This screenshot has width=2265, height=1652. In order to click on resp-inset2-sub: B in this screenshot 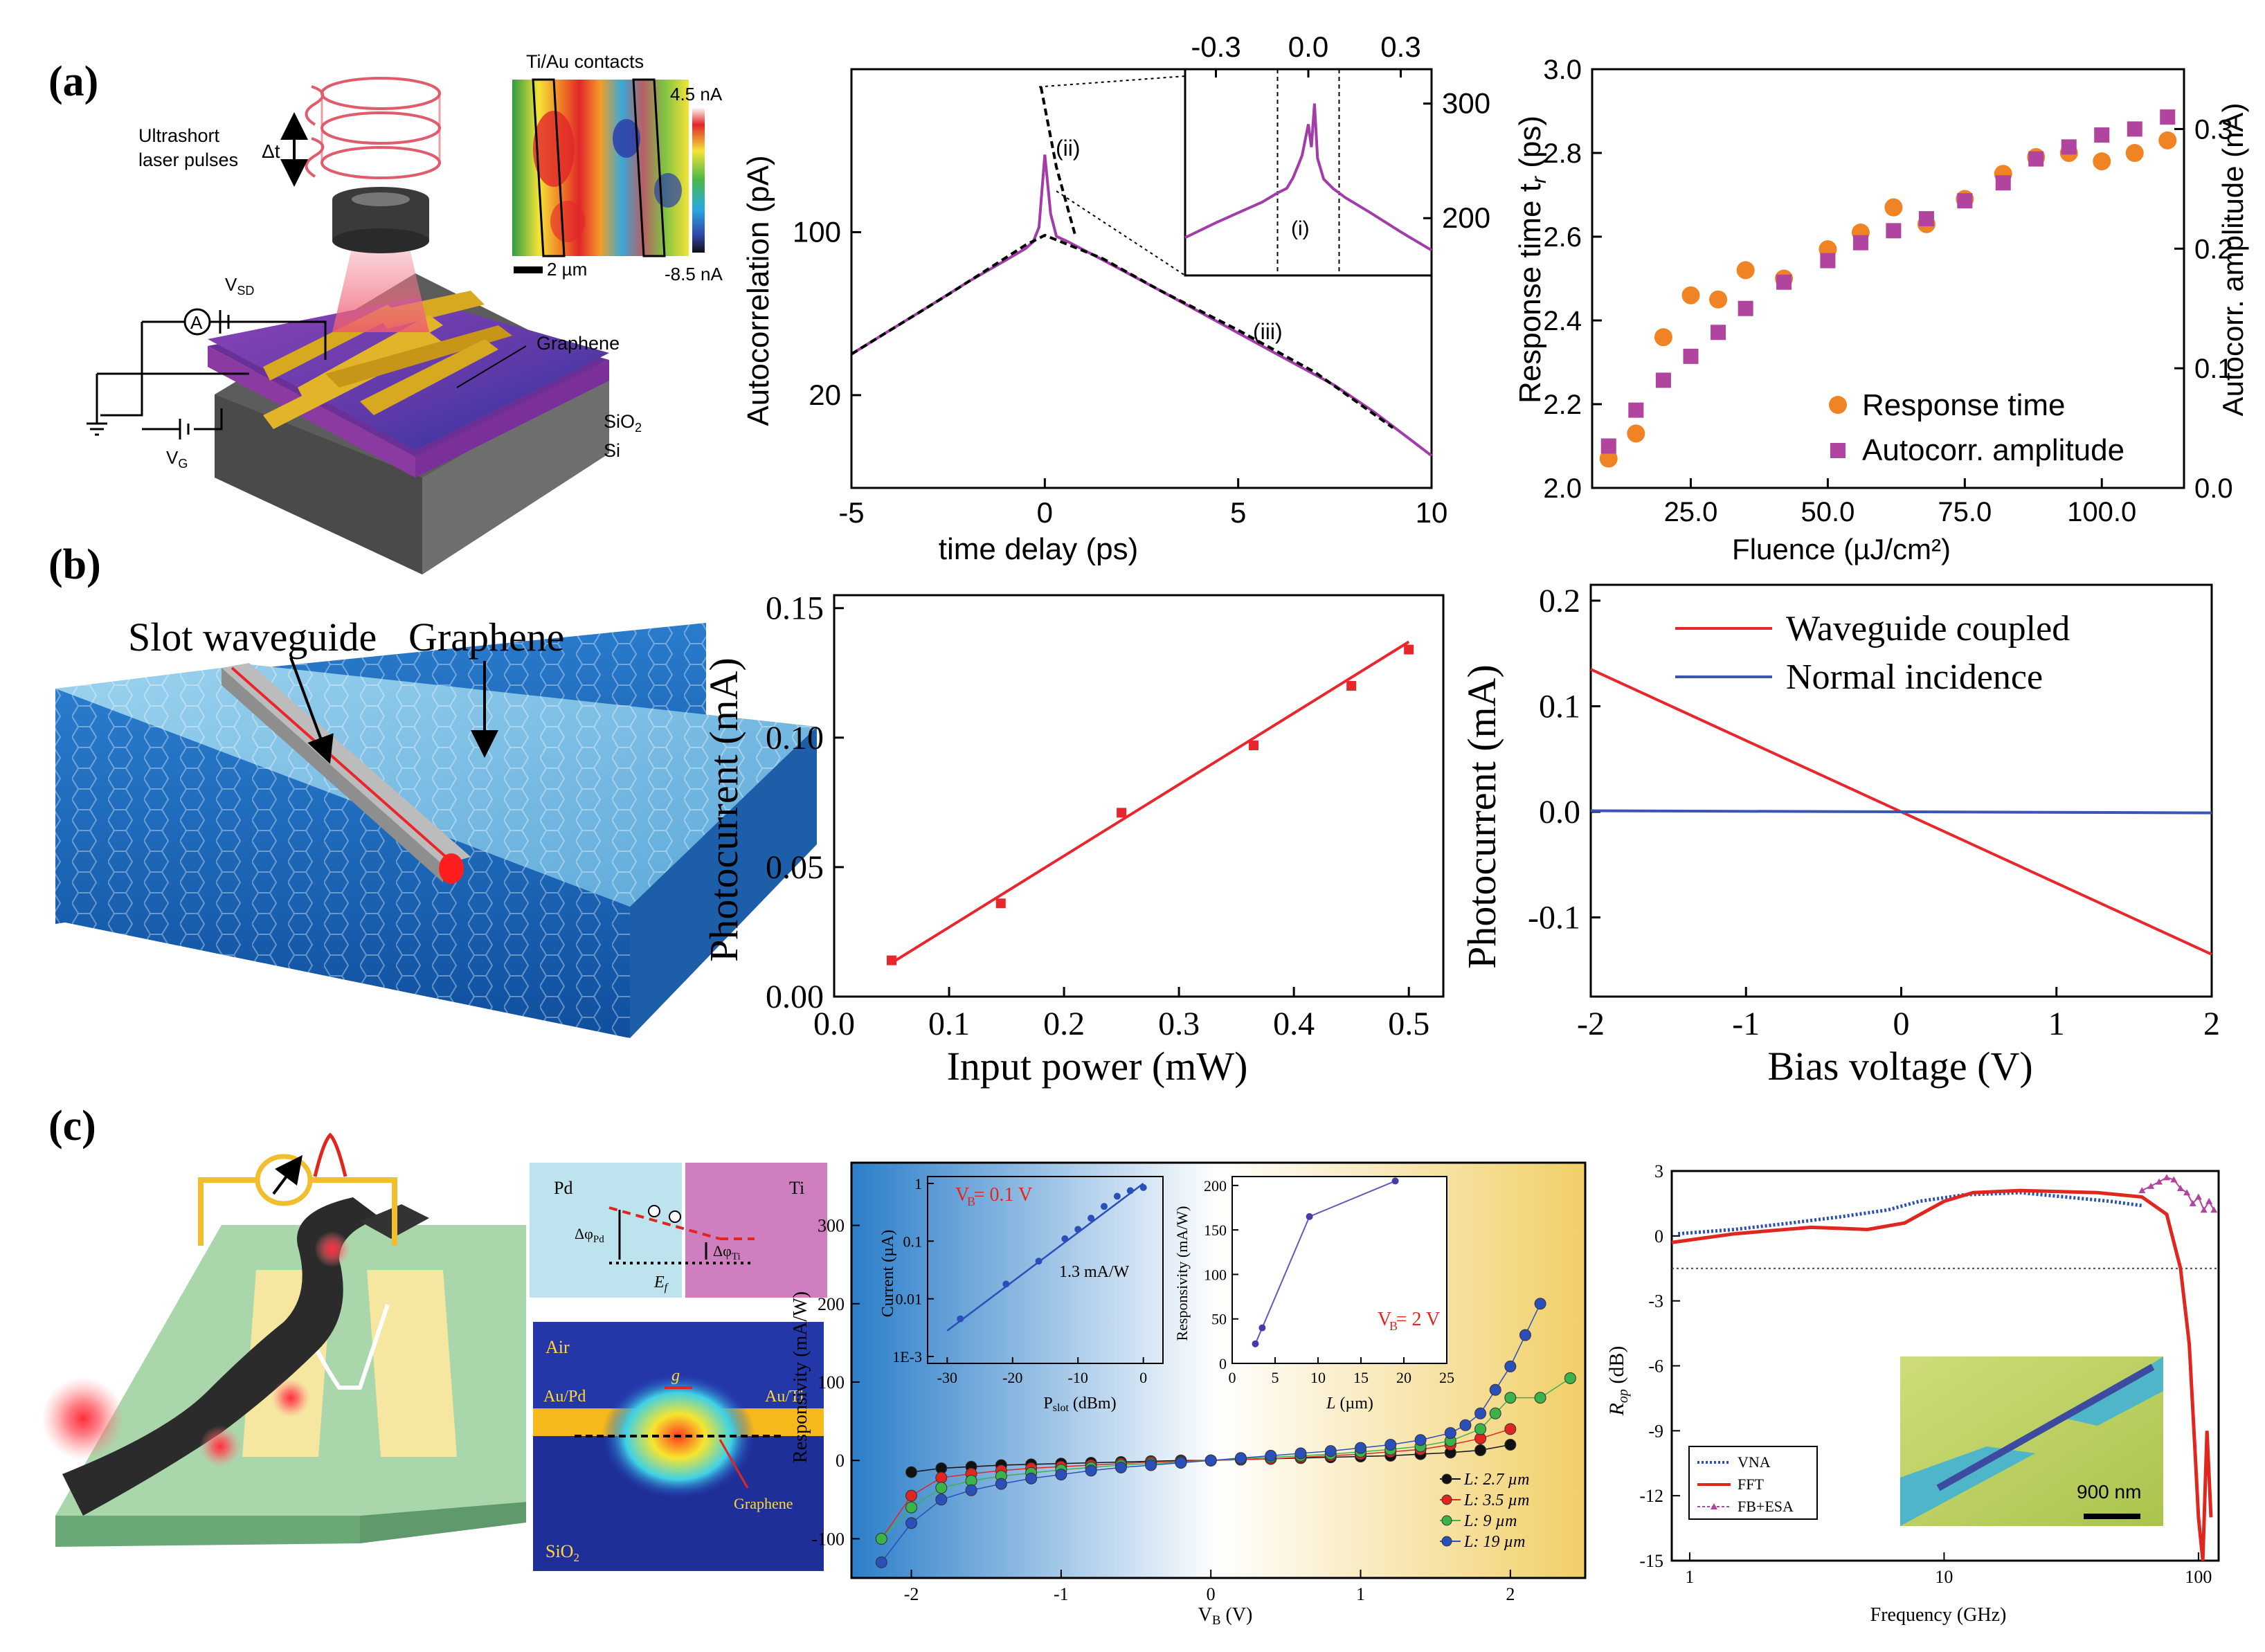, I will do `click(1393, 1326)`.